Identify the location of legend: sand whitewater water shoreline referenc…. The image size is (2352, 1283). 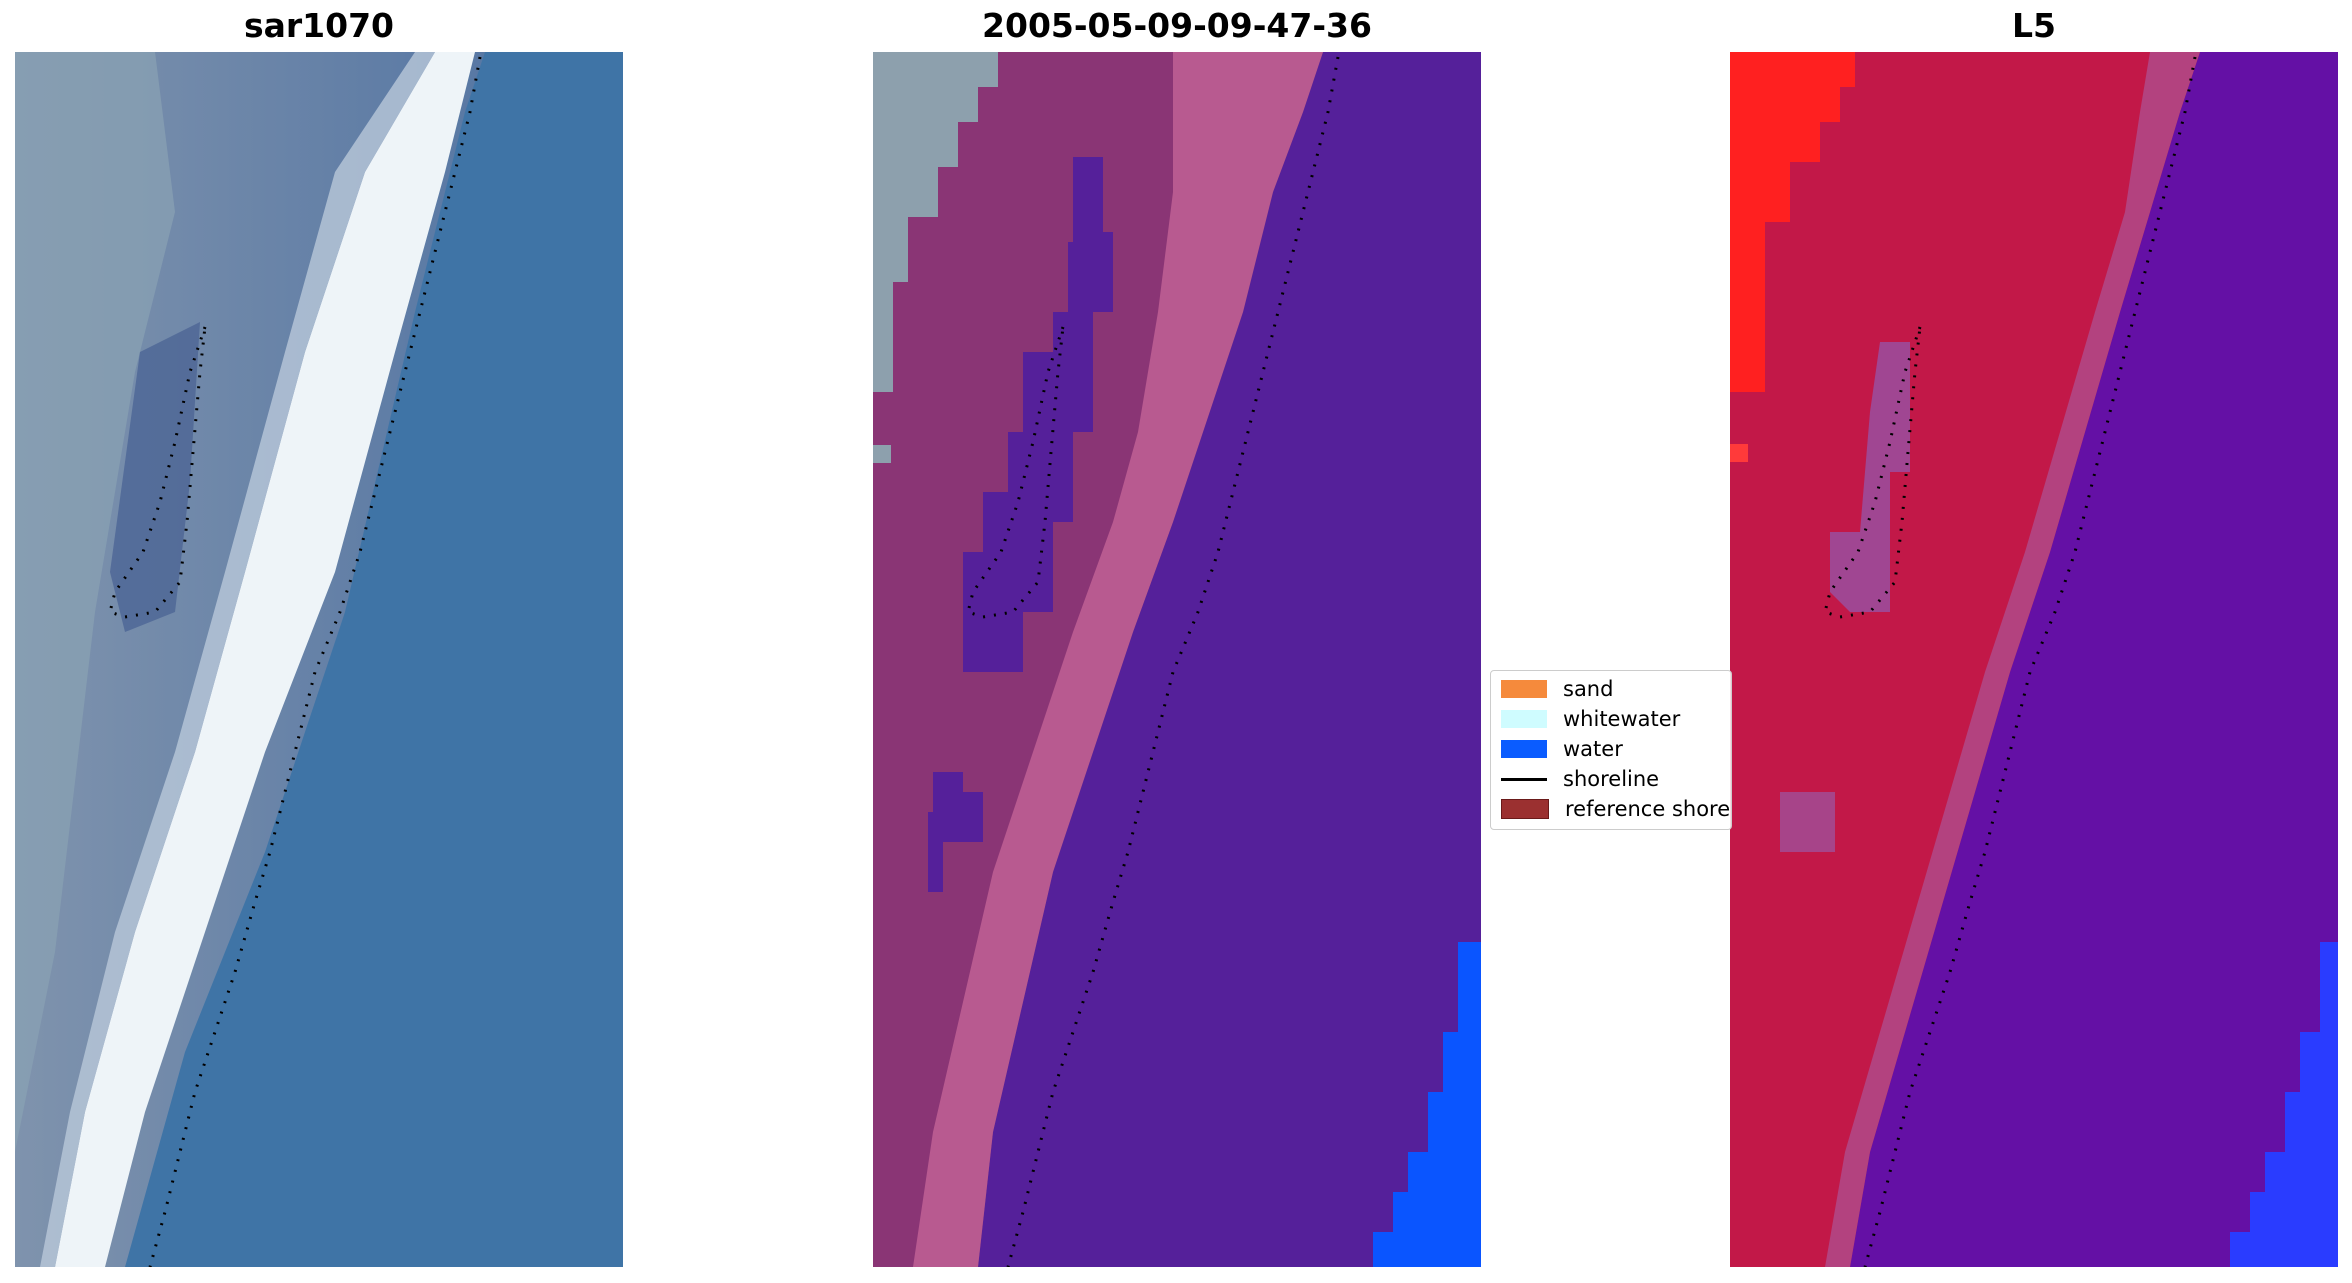
(1611, 750).